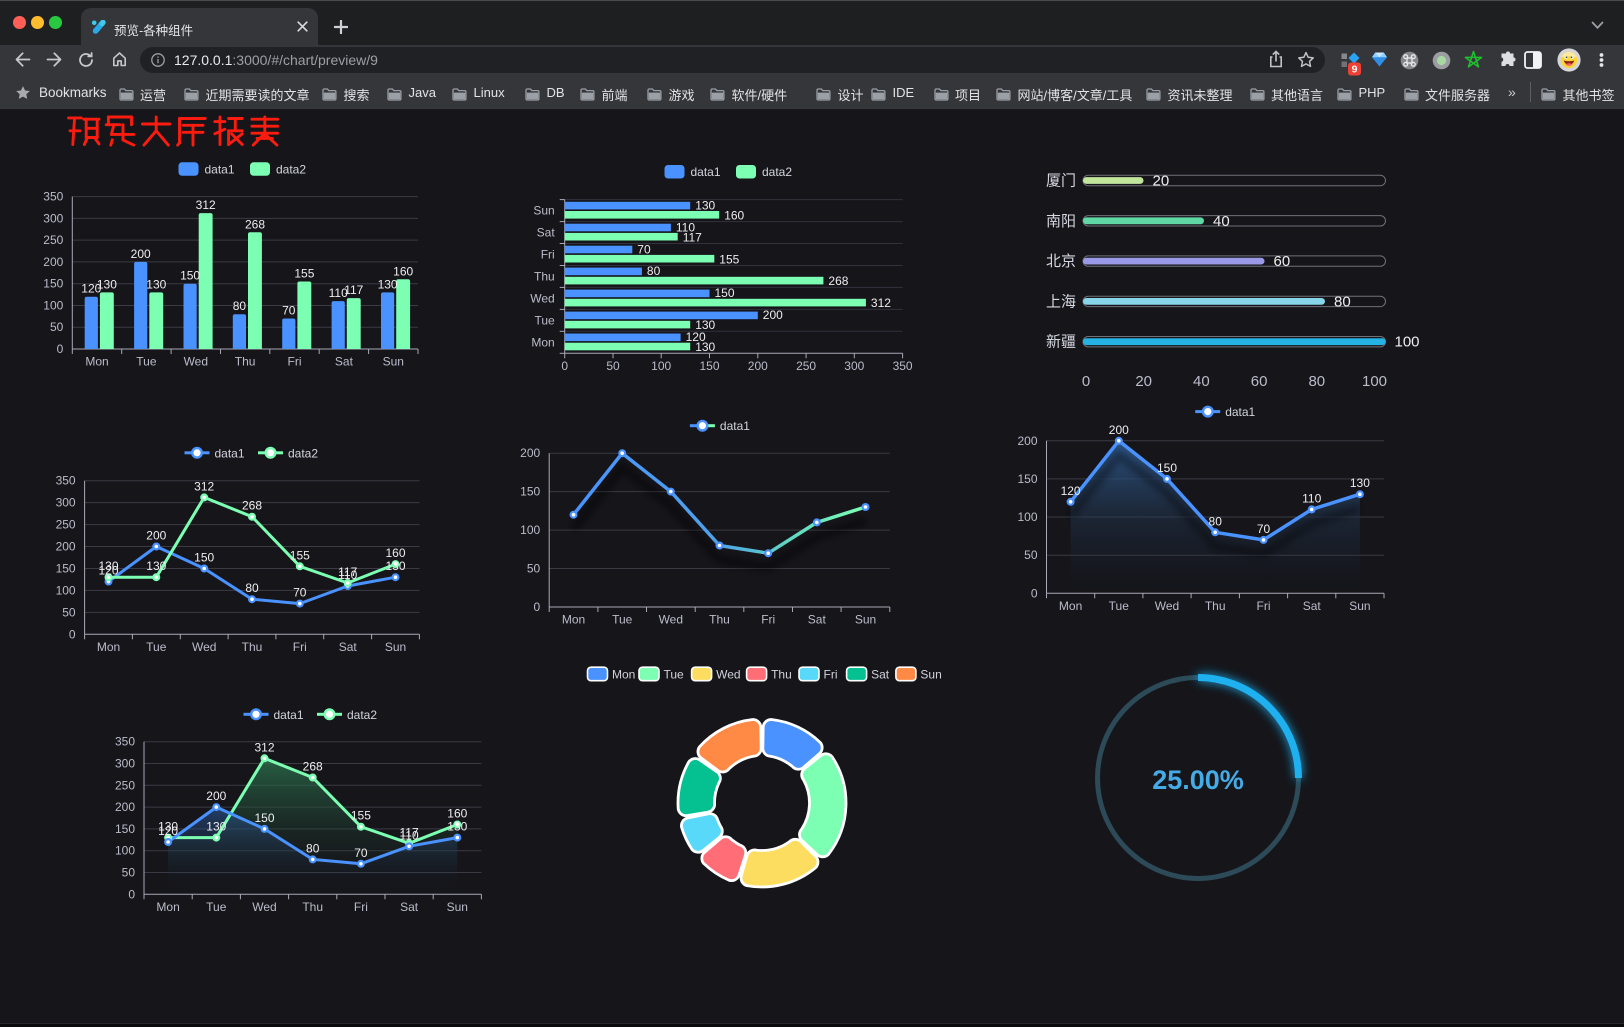  What do you see at coordinates (72, 634) in the screenshot?
I see `svg-text: 0` at bounding box center [72, 634].